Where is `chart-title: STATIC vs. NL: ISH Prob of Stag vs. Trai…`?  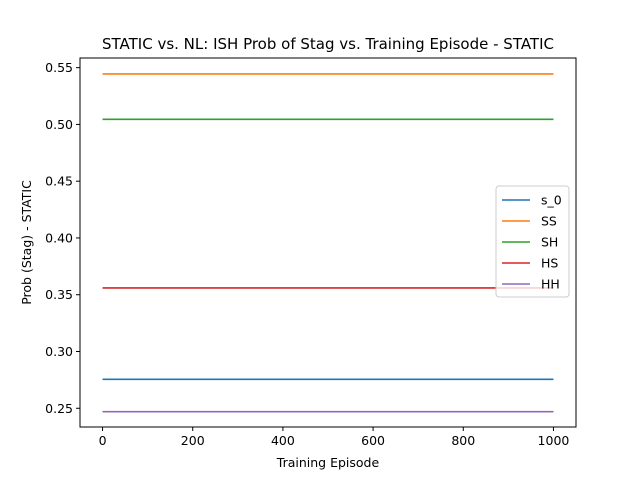 chart-title: STATIC vs. NL: ISH Prob of Stag vs. Trai… is located at coordinates (328, 44).